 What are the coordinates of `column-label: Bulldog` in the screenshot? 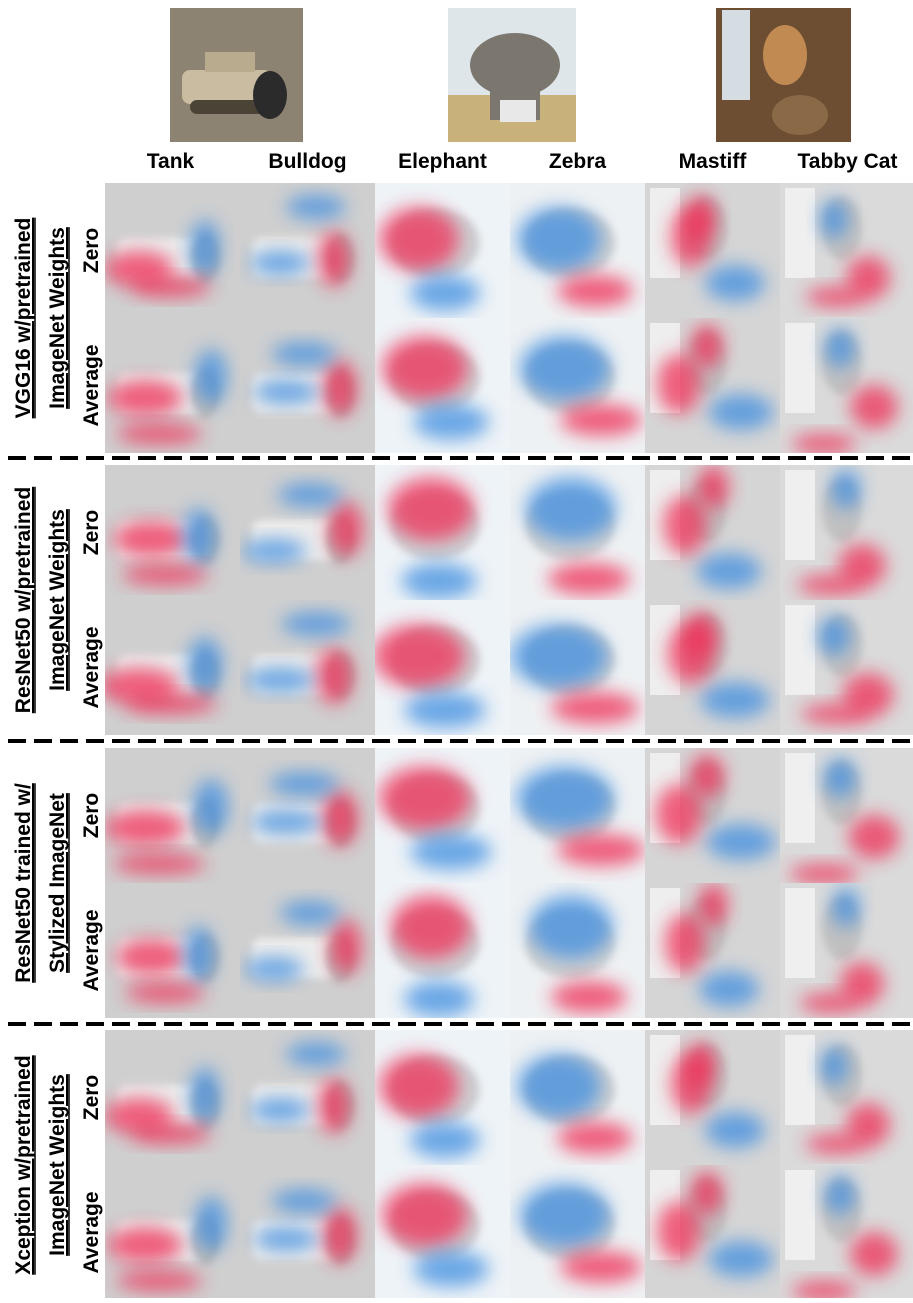 It's located at (307, 161).